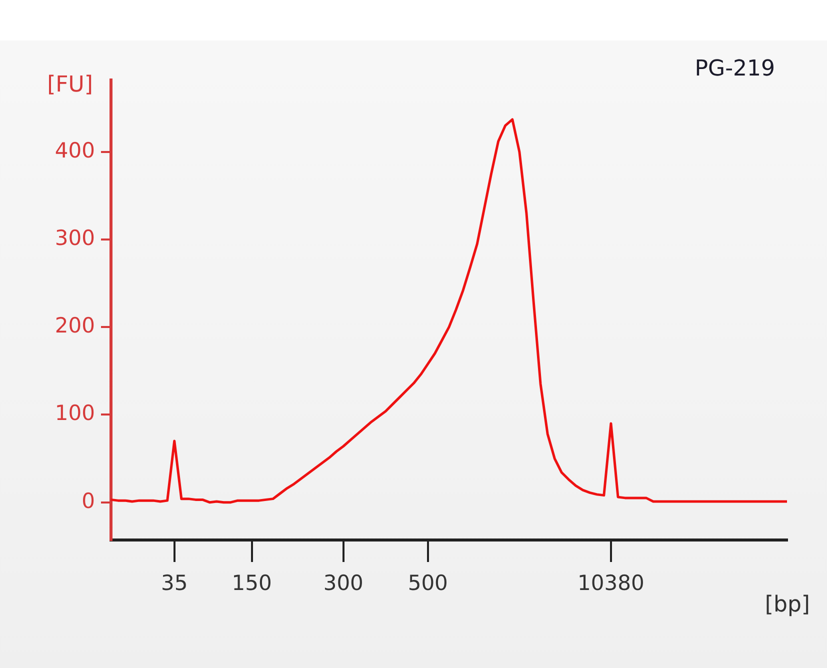 The image size is (827, 668). Describe the element at coordinates (787, 605) in the screenshot. I see `x-axis-title: [bp]` at that location.